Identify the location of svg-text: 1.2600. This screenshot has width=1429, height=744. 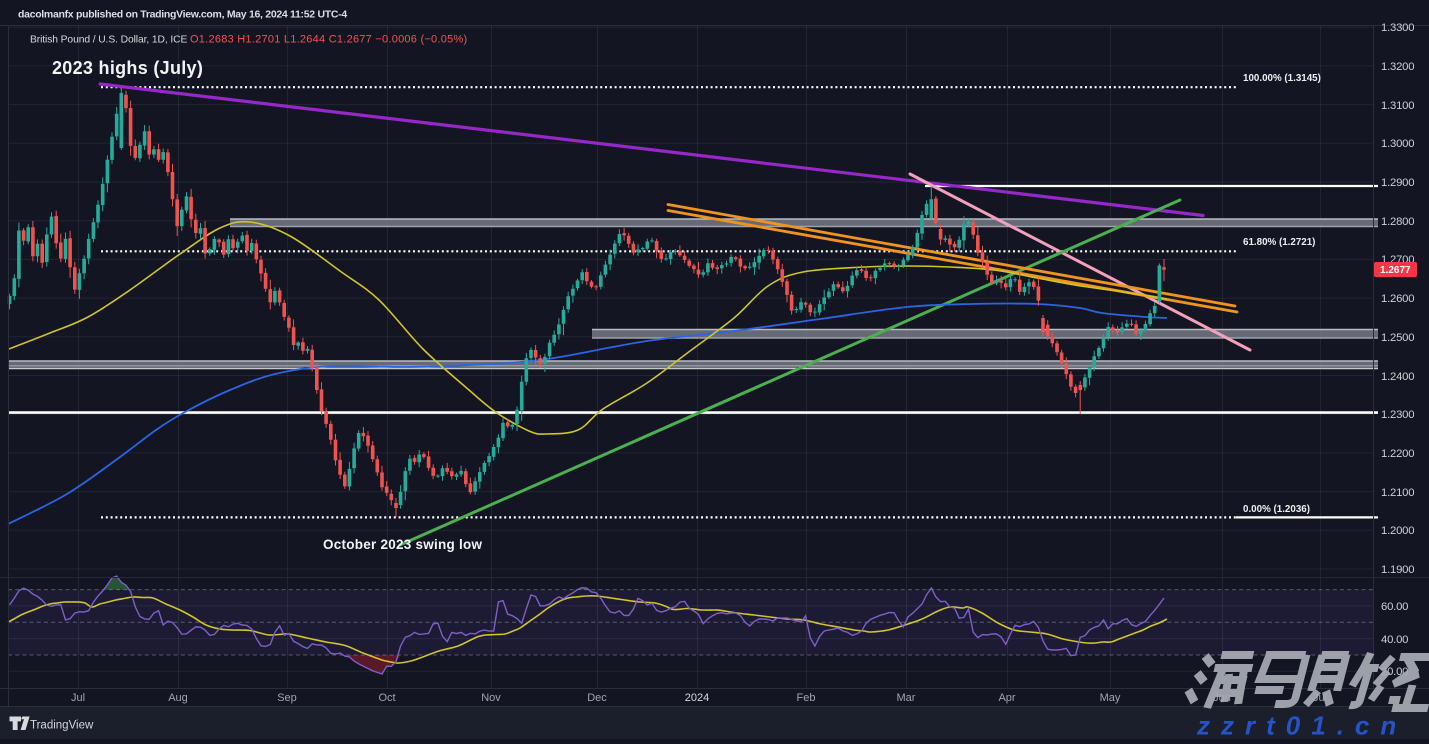
(1397, 299).